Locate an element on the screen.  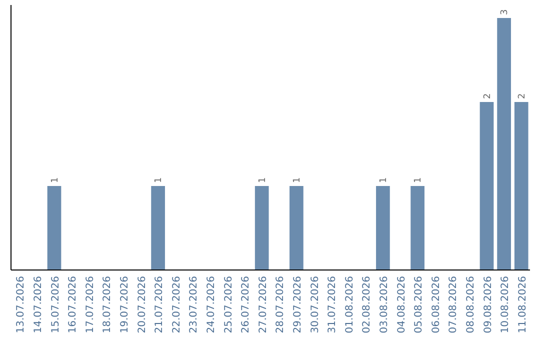
x-tick-label: 16.07.2026 is located at coordinates (73, 305).